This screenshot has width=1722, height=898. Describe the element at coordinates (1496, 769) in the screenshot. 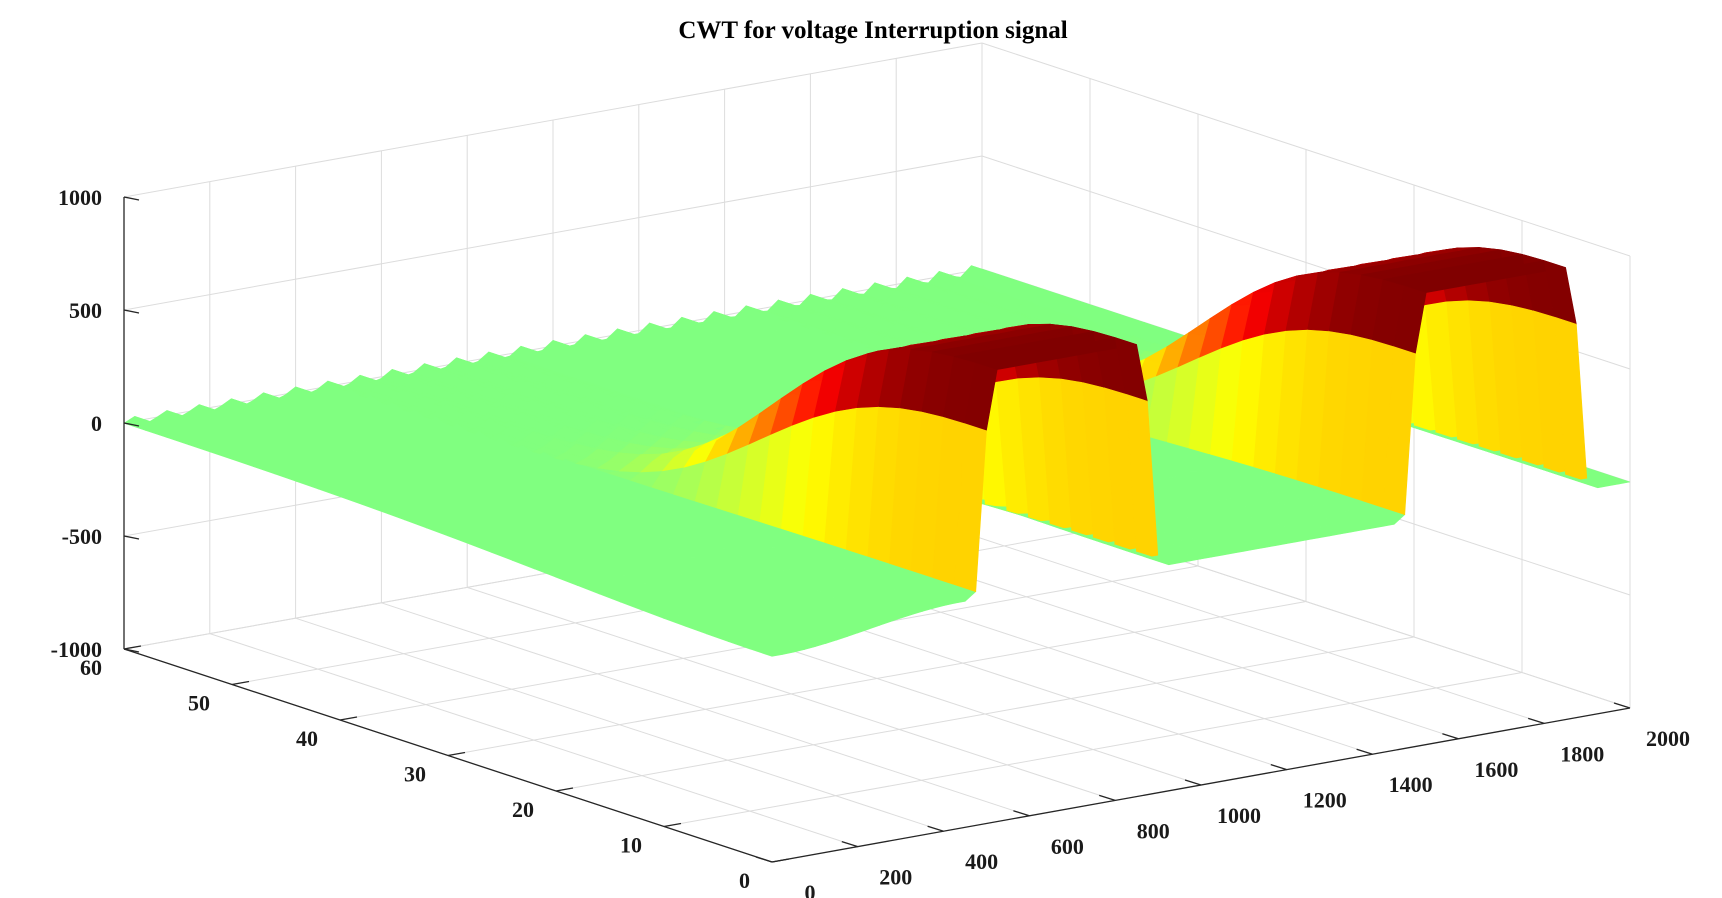

I see `x-tick-label: 1600` at that location.